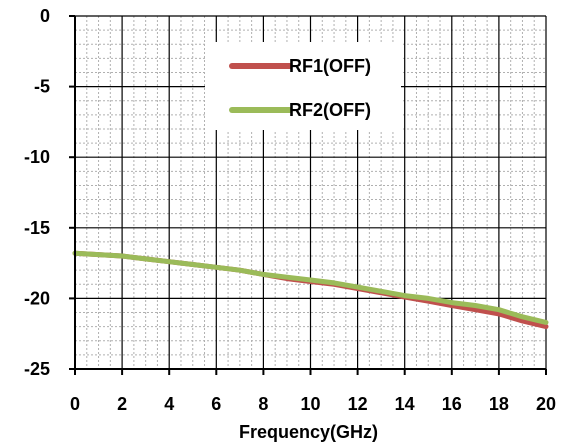 Image resolution: width=568 pixels, height=445 pixels. Describe the element at coordinates (37, 157) in the screenshot. I see `y-tick-label: -10` at that location.